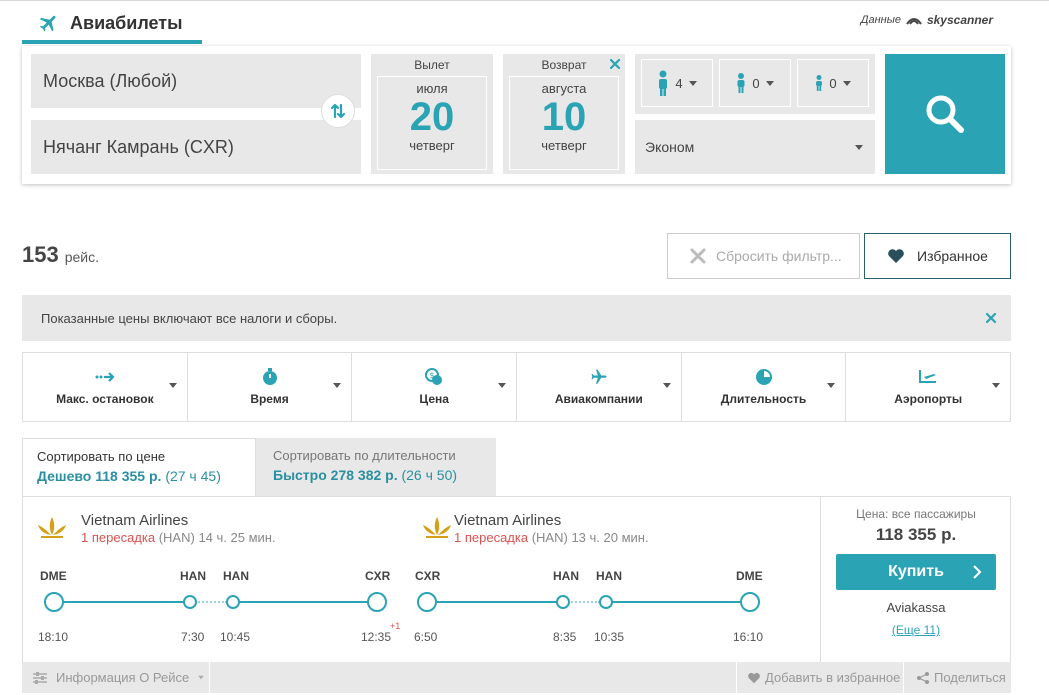  What do you see at coordinates (101, 456) in the screenshot?
I see `sort-title: Сортировать по цене` at bounding box center [101, 456].